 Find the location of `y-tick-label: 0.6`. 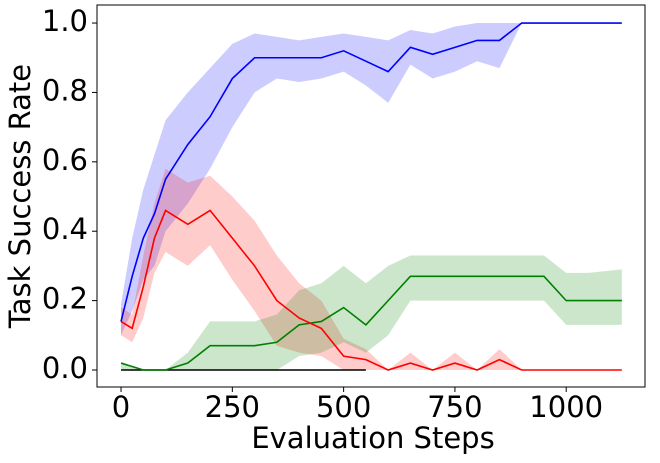

y-tick-label: 0.6 is located at coordinates (65, 160).